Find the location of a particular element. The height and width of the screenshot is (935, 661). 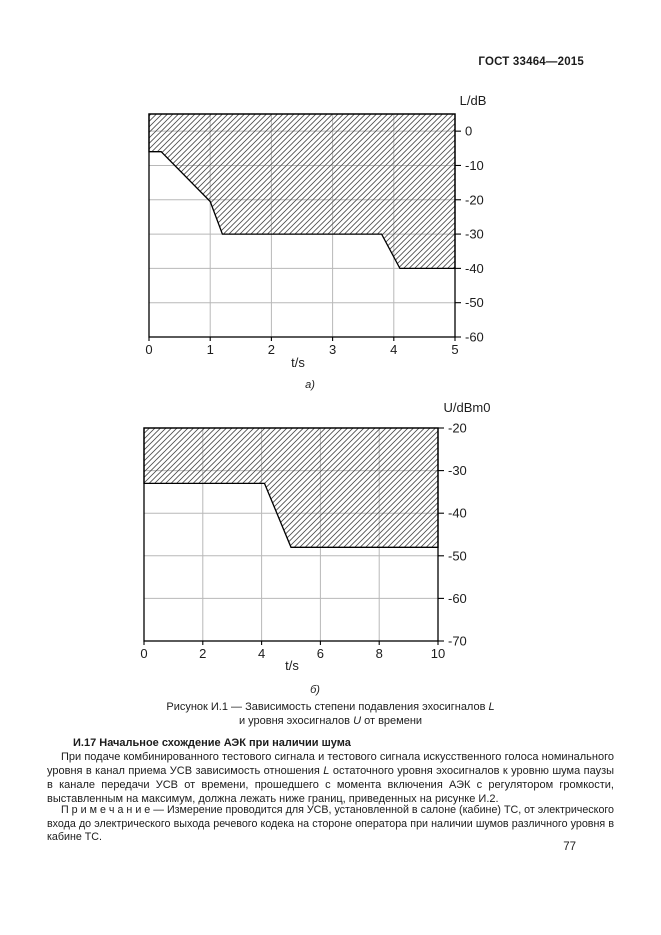

svg-text: б) is located at coordinates (315, 690).